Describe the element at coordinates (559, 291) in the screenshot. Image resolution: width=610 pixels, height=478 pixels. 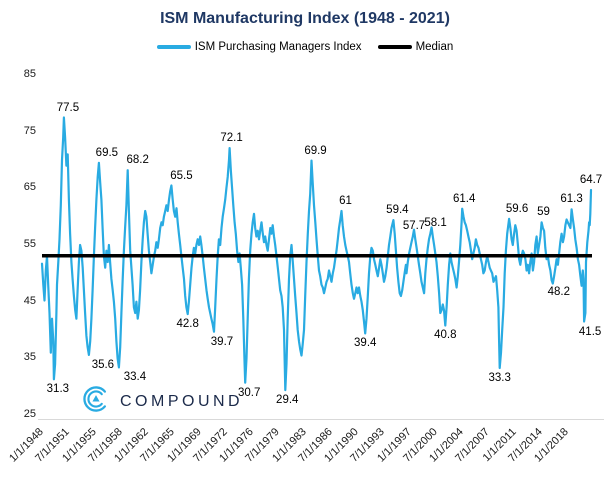
I see `data-label: 48.2` at that location.